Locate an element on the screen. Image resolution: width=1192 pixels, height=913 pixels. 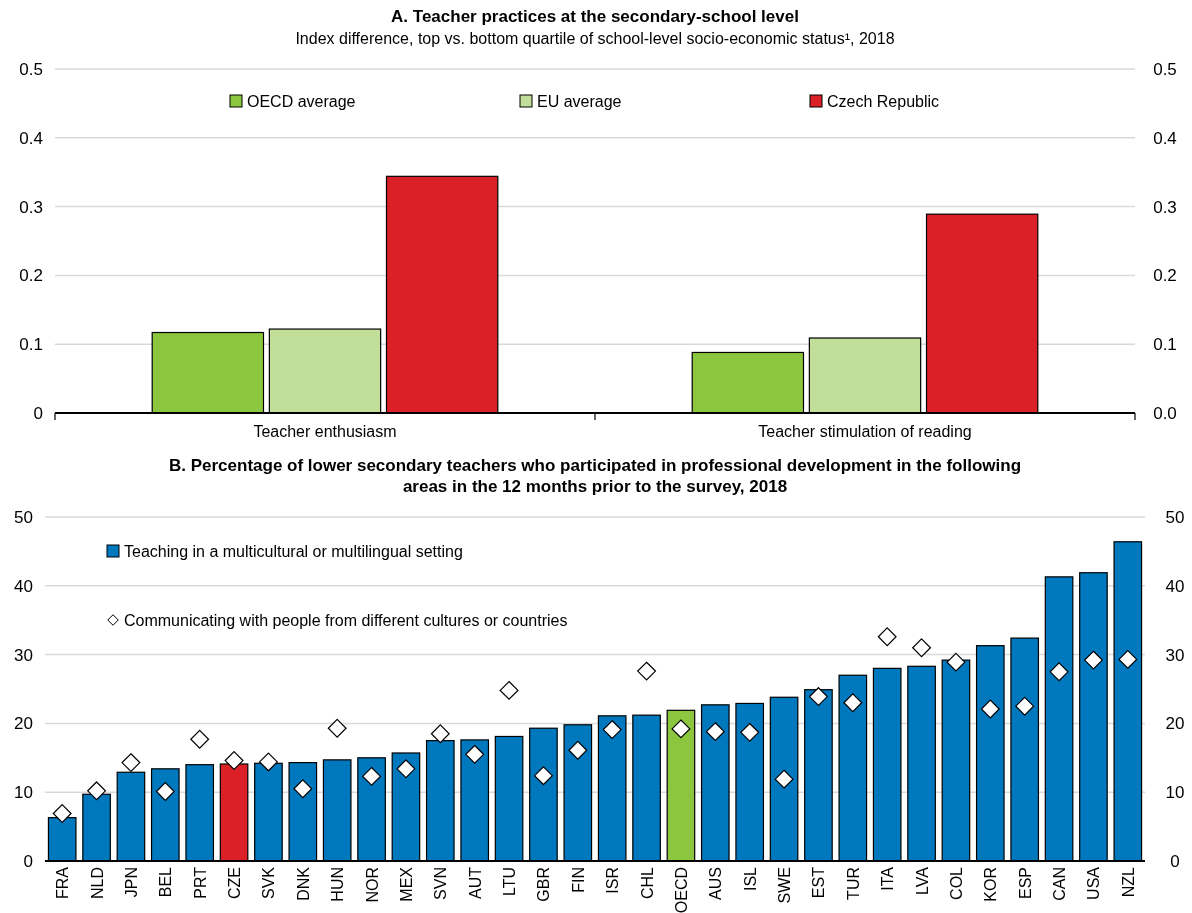
legend-label: EU average is located at coordinates (579, 101).